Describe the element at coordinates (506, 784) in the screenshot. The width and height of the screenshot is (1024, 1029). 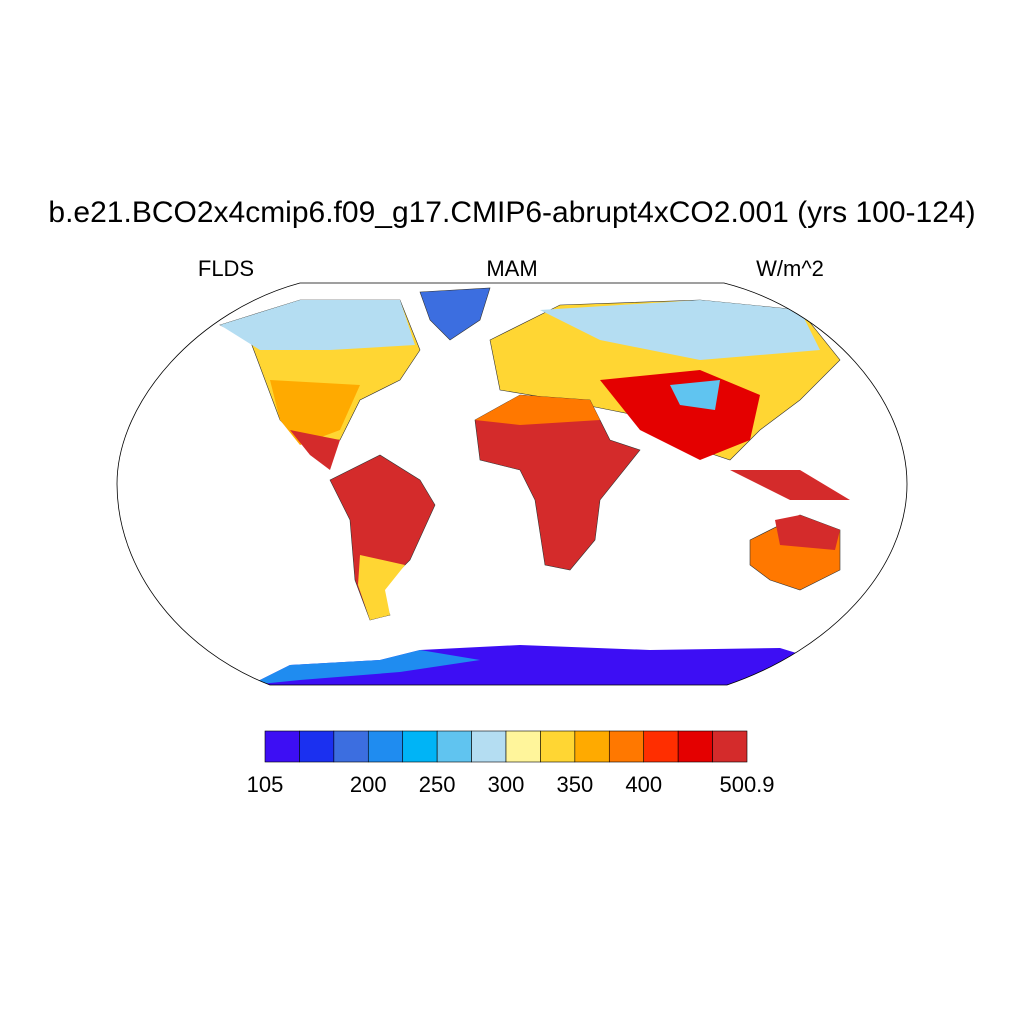
I see `colorbar-label: 300` at that location.